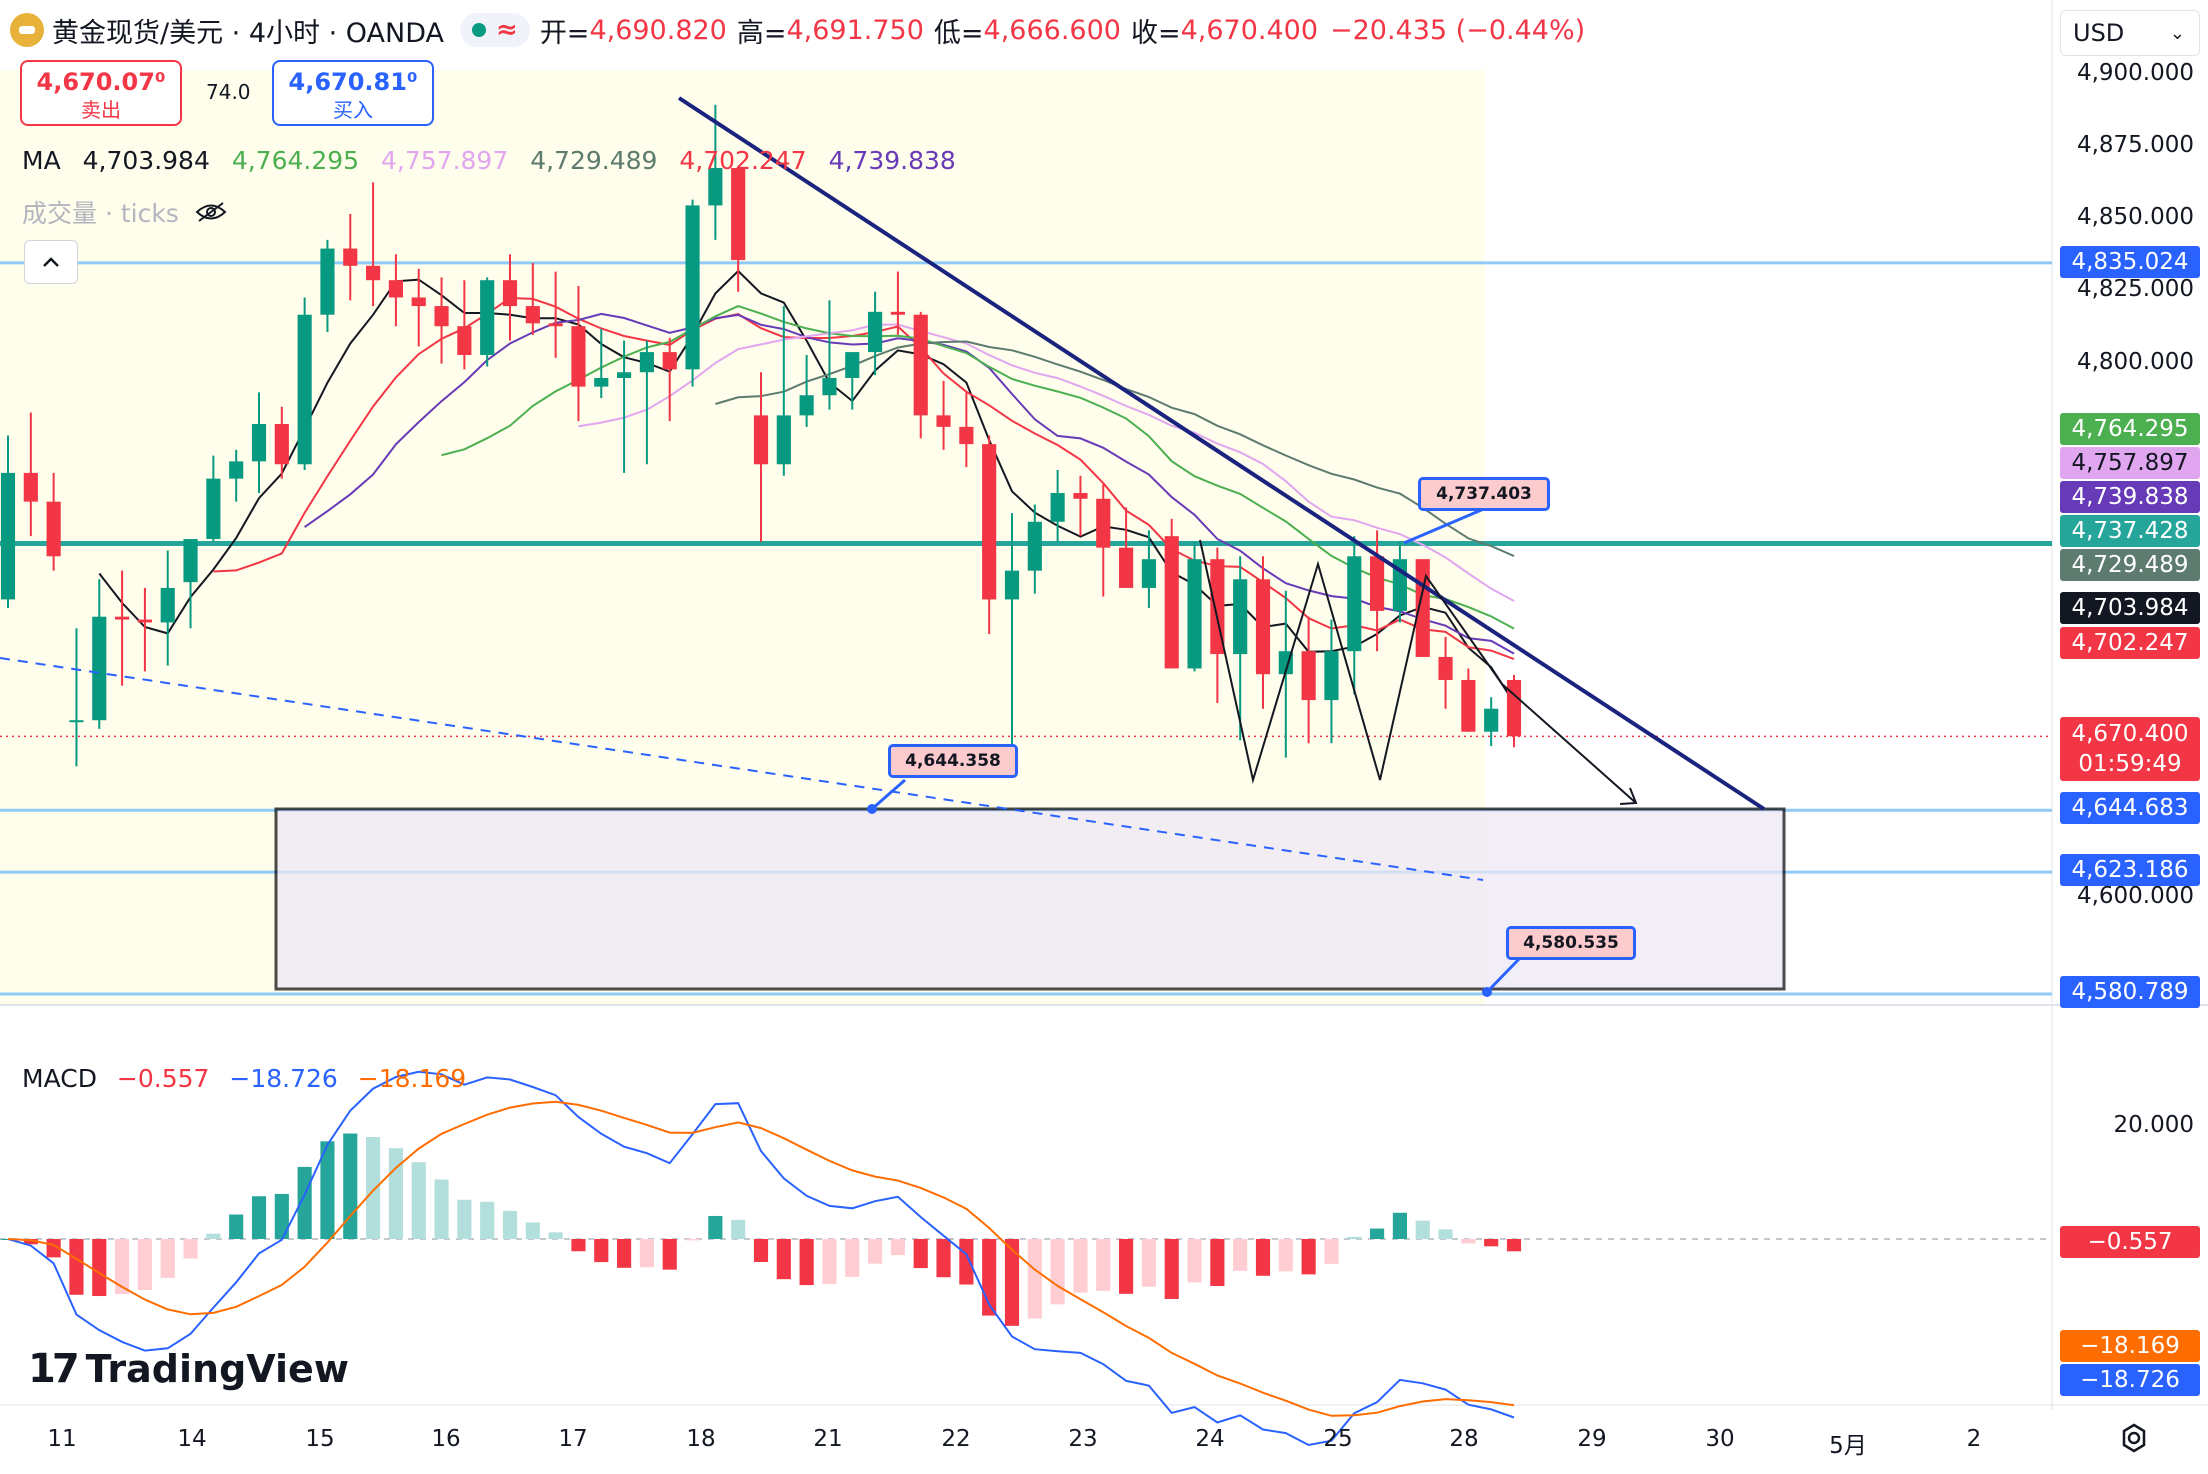 The width and height of the screenshot is (2208, 1474). Describe the element at coordinates (163, 1078) in the screenshot. I see `macd-hist-value: −0.557` at that location.